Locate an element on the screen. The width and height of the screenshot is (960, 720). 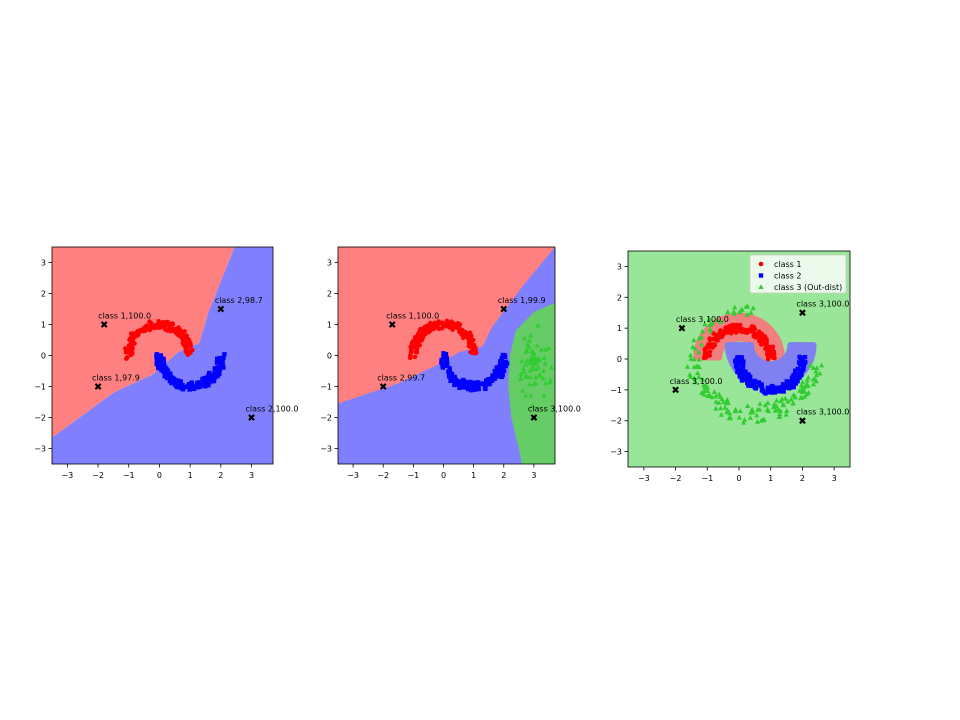
x-tick-label: −3 is located at coordinates (644, 478).